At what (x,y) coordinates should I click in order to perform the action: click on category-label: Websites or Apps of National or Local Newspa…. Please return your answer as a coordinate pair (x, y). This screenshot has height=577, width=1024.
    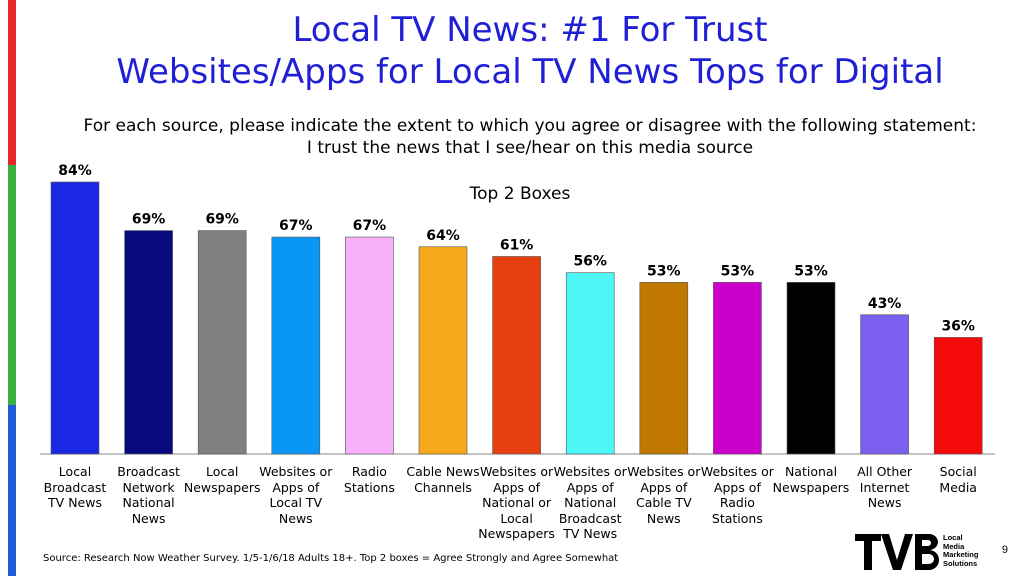
    Looking at the image, I should click on (517, 503).